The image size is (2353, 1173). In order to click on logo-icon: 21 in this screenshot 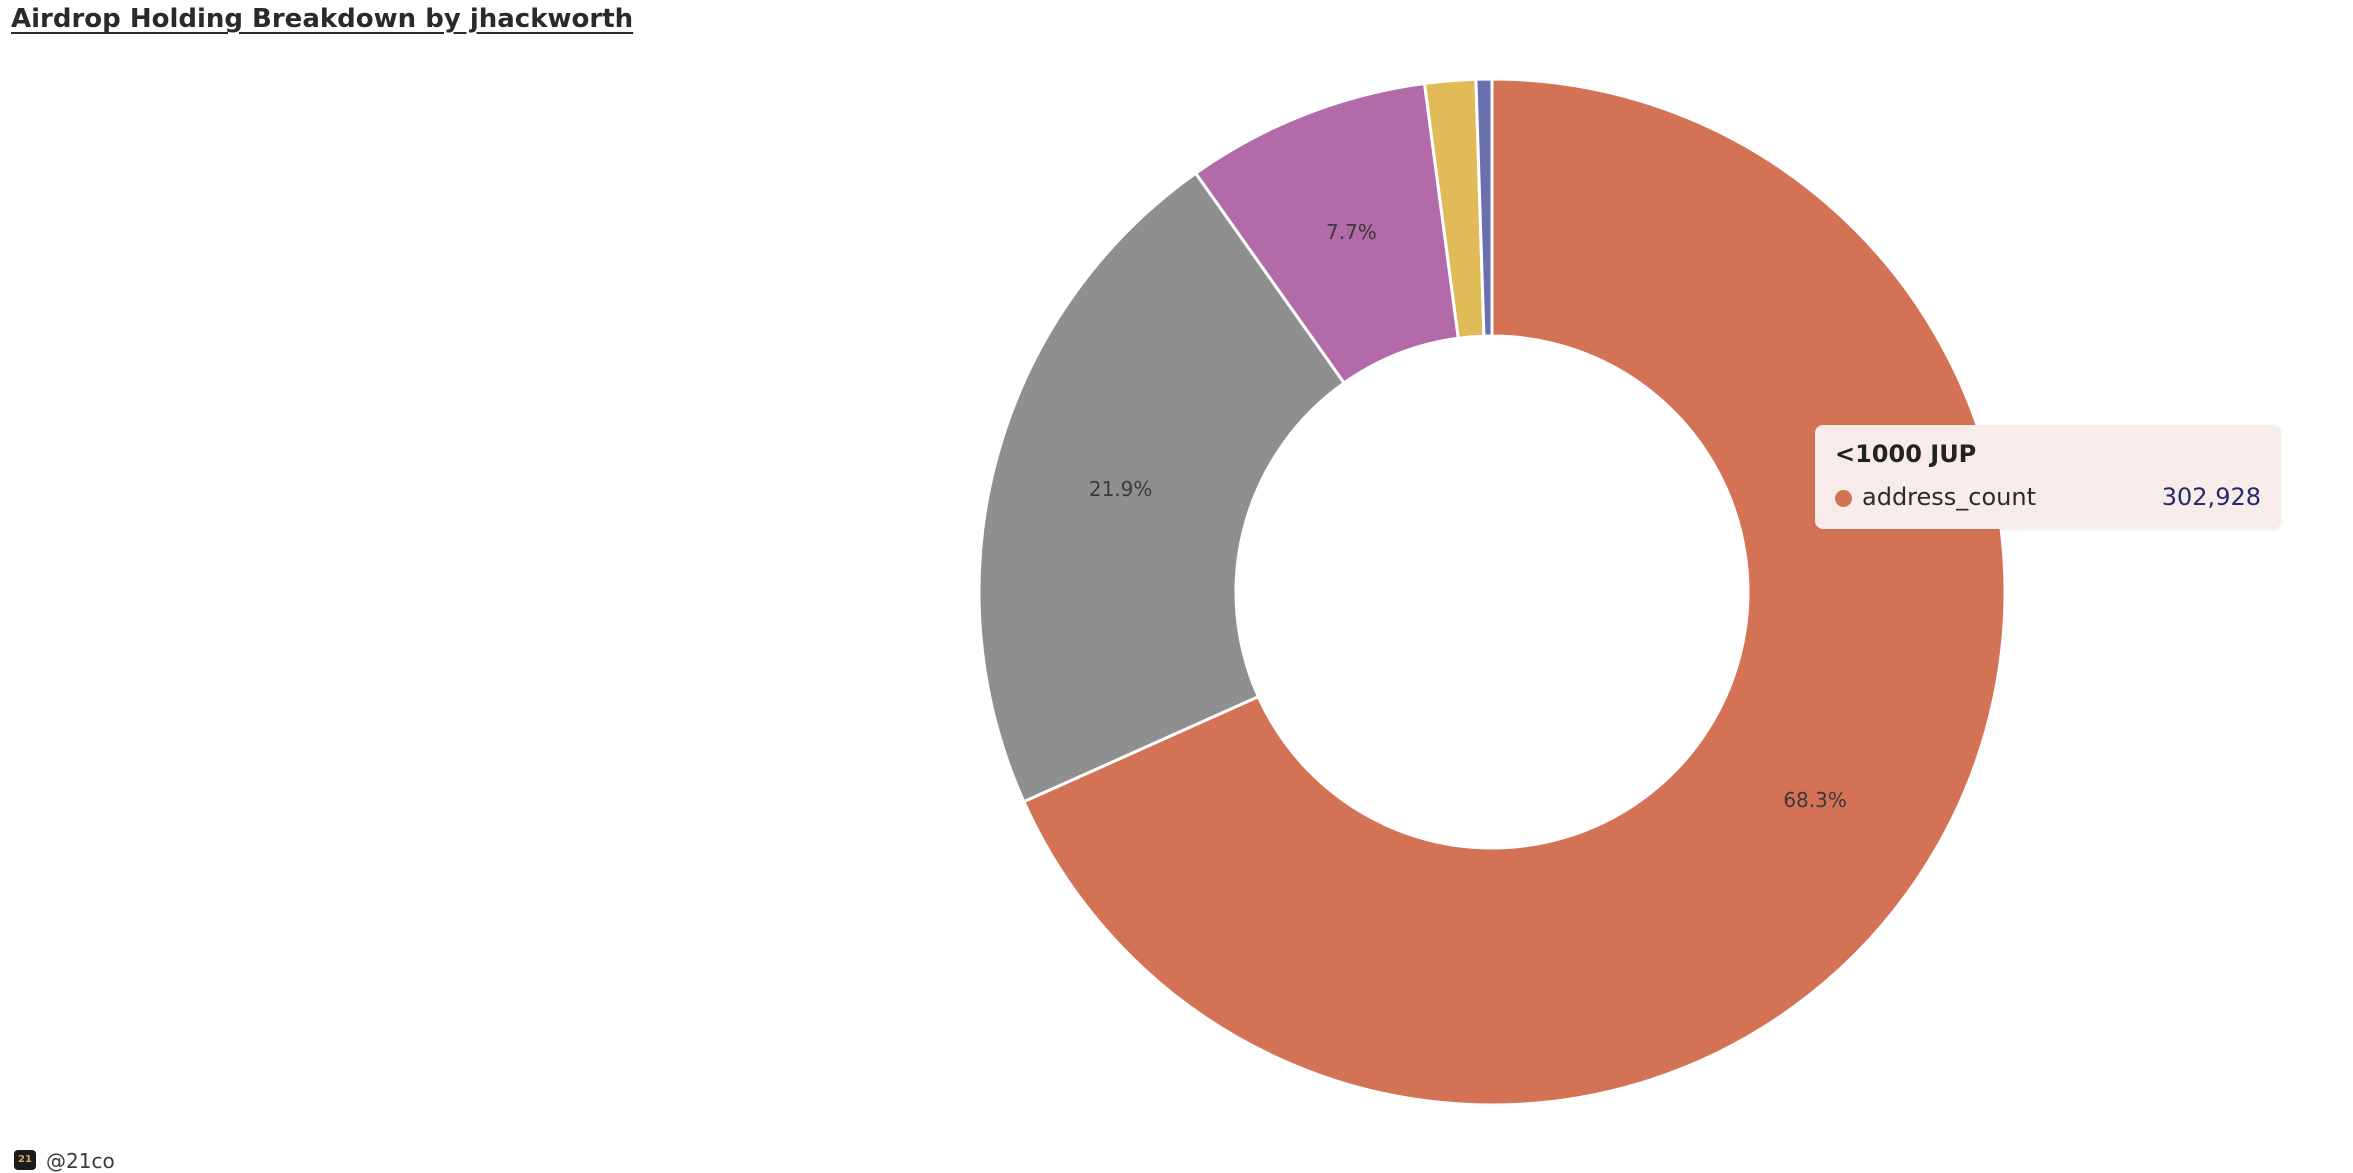, I will do `click(25, 1160)`.